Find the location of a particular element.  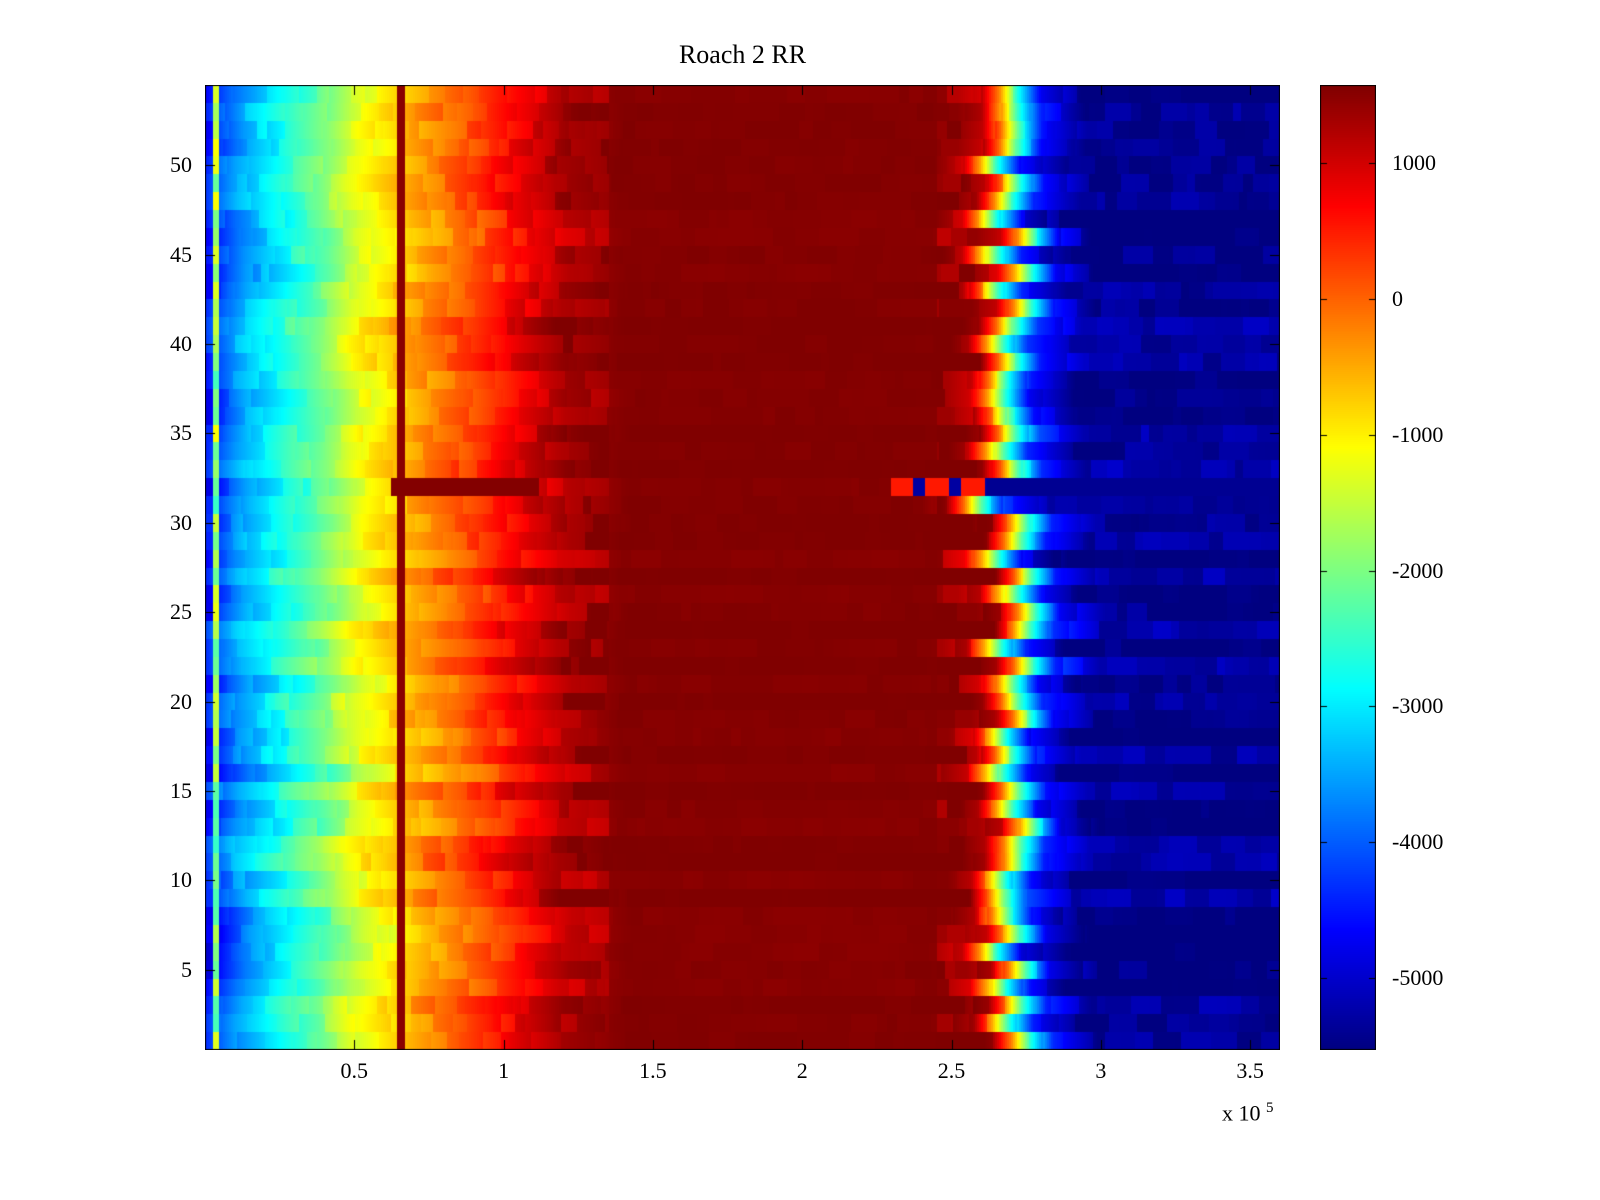

y-tick-label: 45 is located at coordinates (181, 254).